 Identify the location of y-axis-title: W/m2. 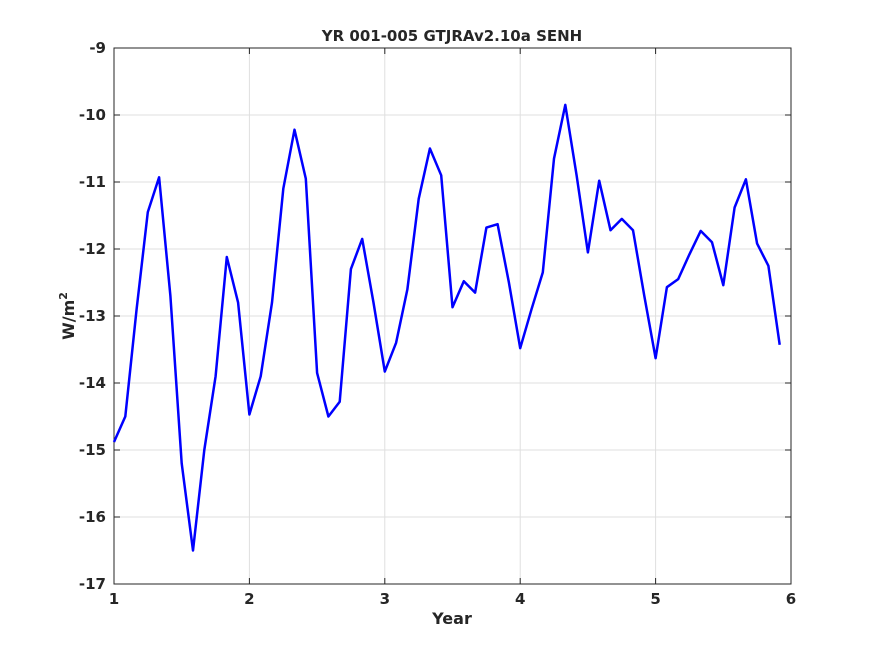
(67, 316).